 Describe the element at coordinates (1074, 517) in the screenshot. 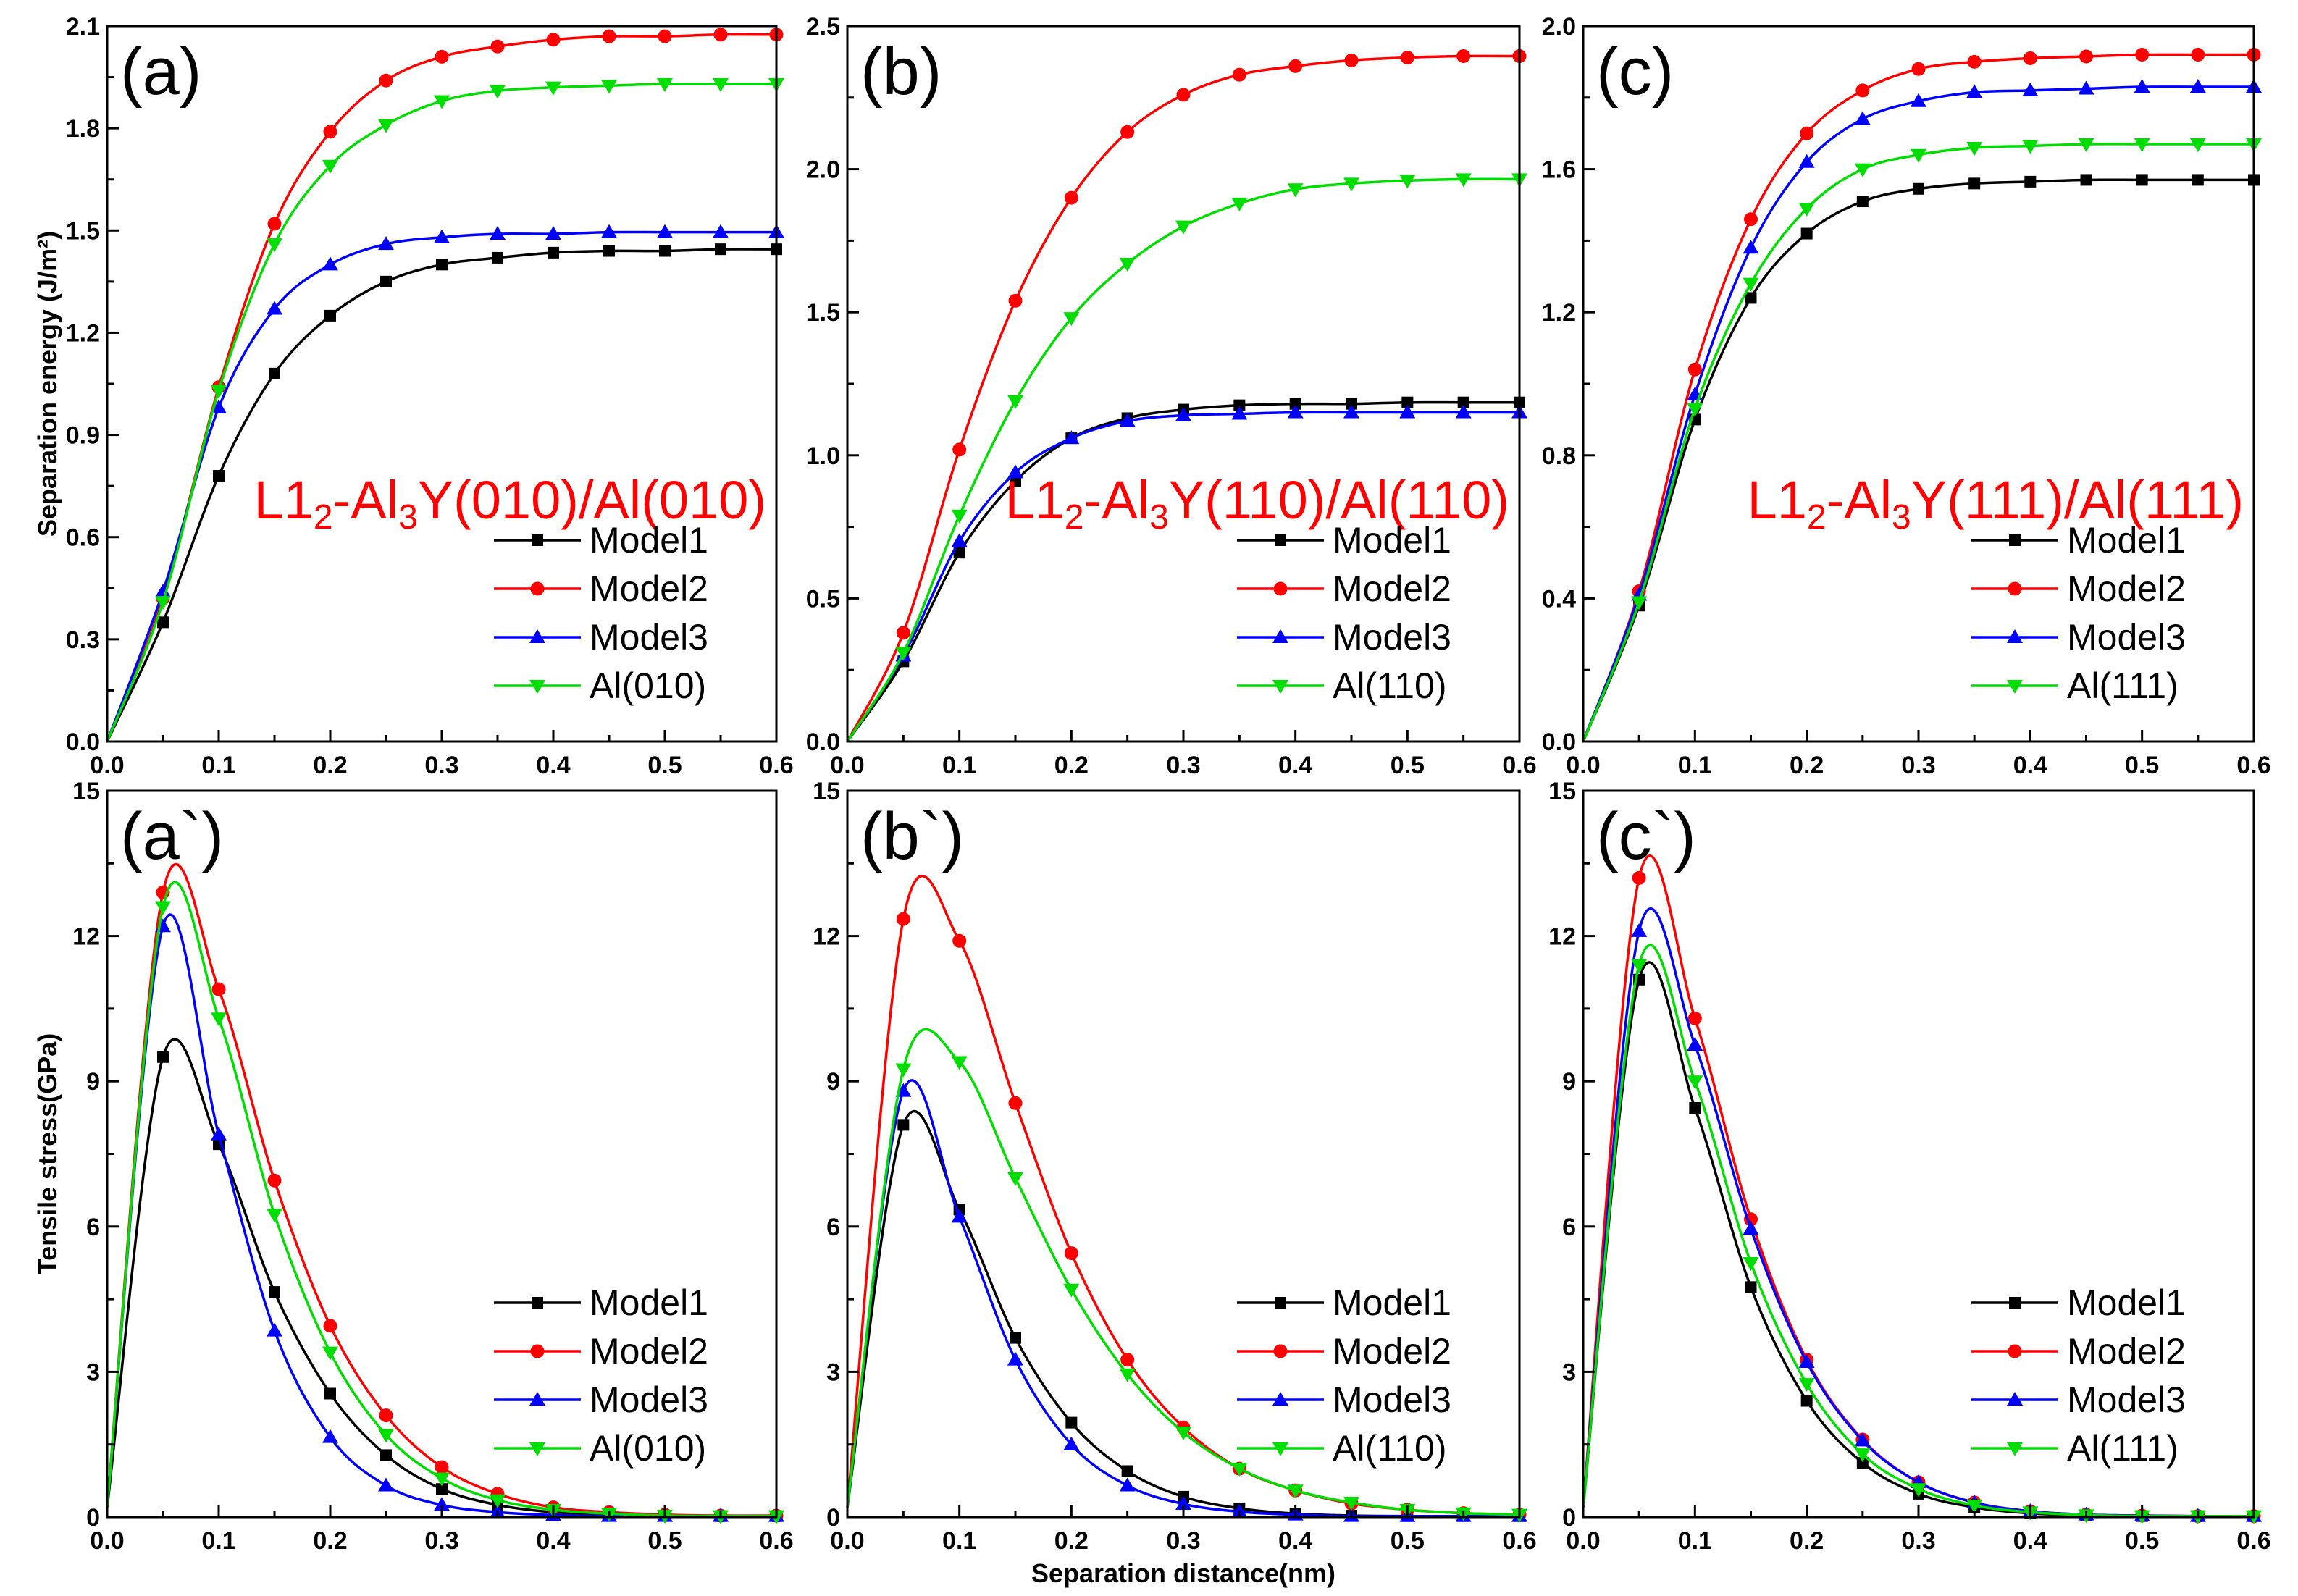

I see `annotation-sub1: 2` at that location.